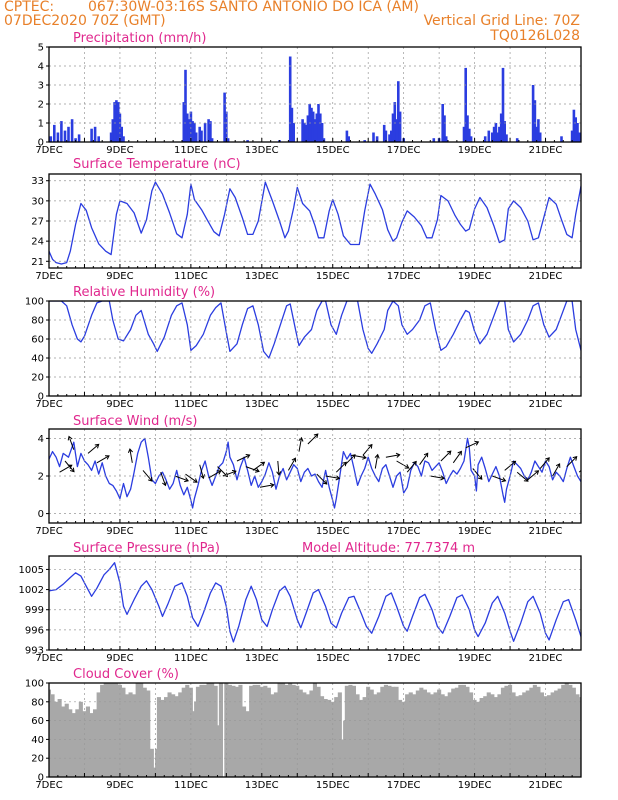  Describe the element at coordinates (315, 603) in the screenshot. I see `pressure-frame` at that location.